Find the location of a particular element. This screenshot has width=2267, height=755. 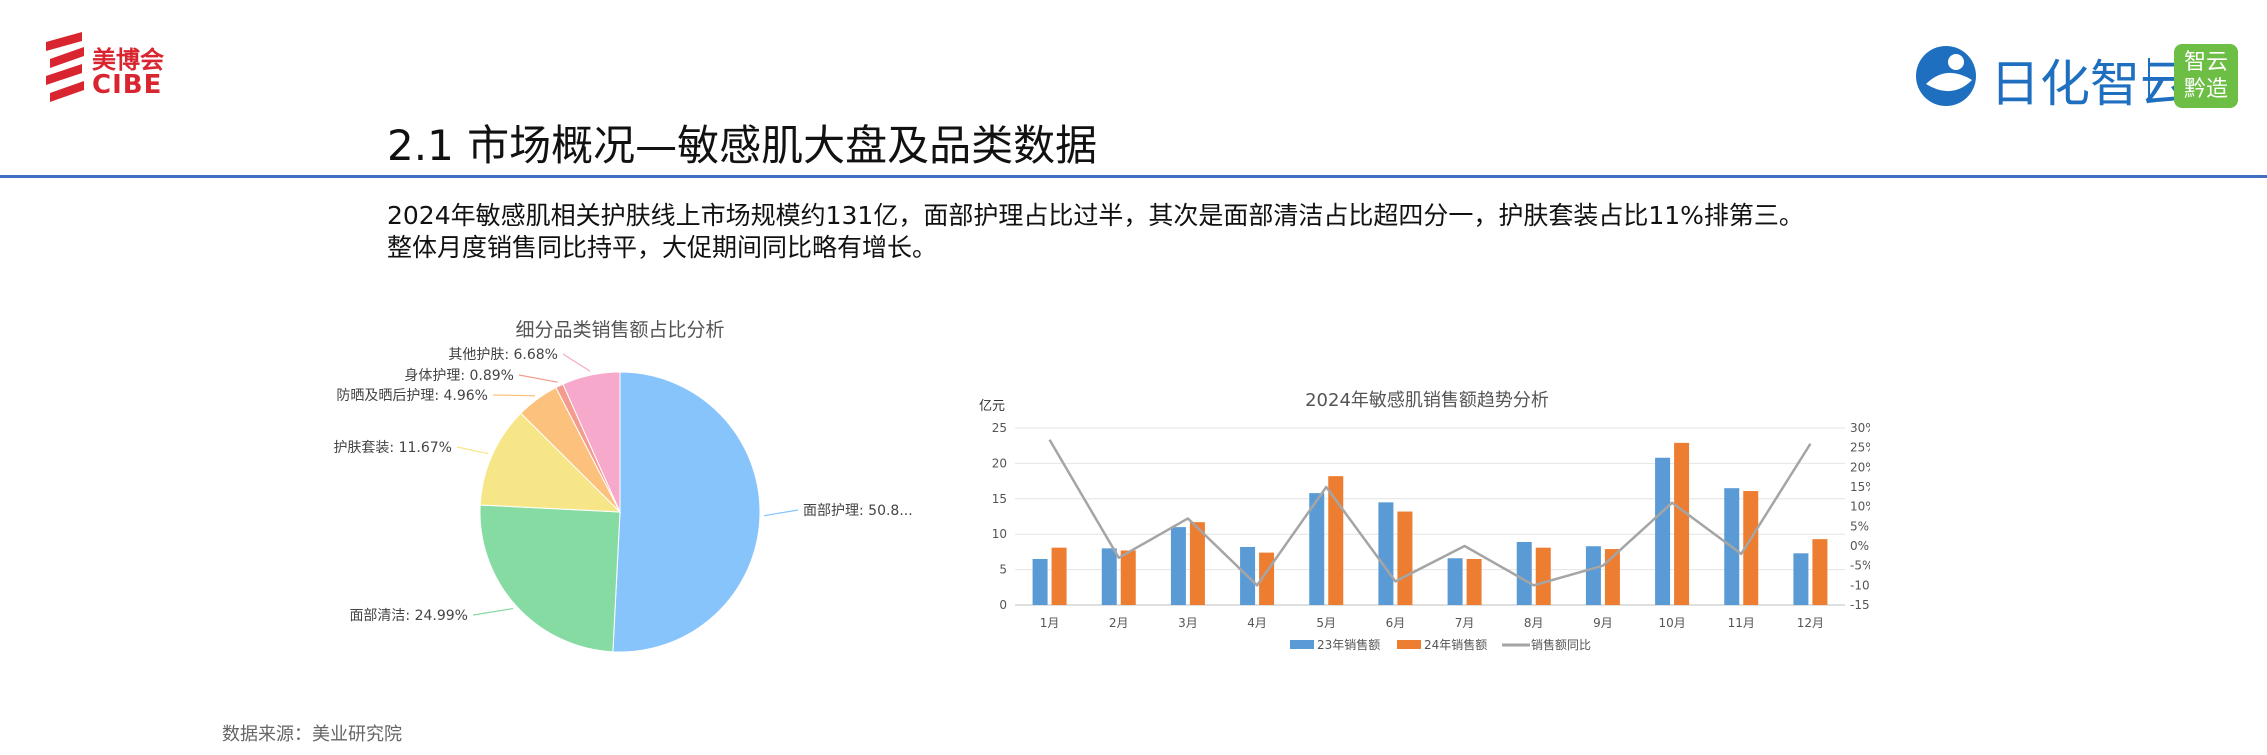

pie-slice-label: 面部清洁: 24.99% is located at coordinates (408, 616).